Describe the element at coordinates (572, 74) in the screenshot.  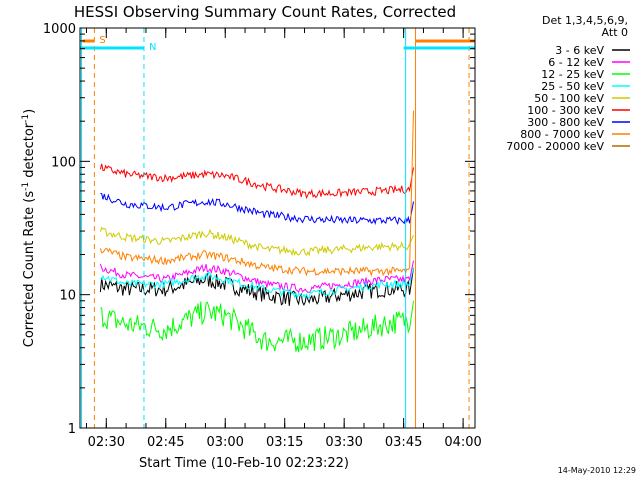
I see `legend-entry-label: 12 - 25 keV` at that location.